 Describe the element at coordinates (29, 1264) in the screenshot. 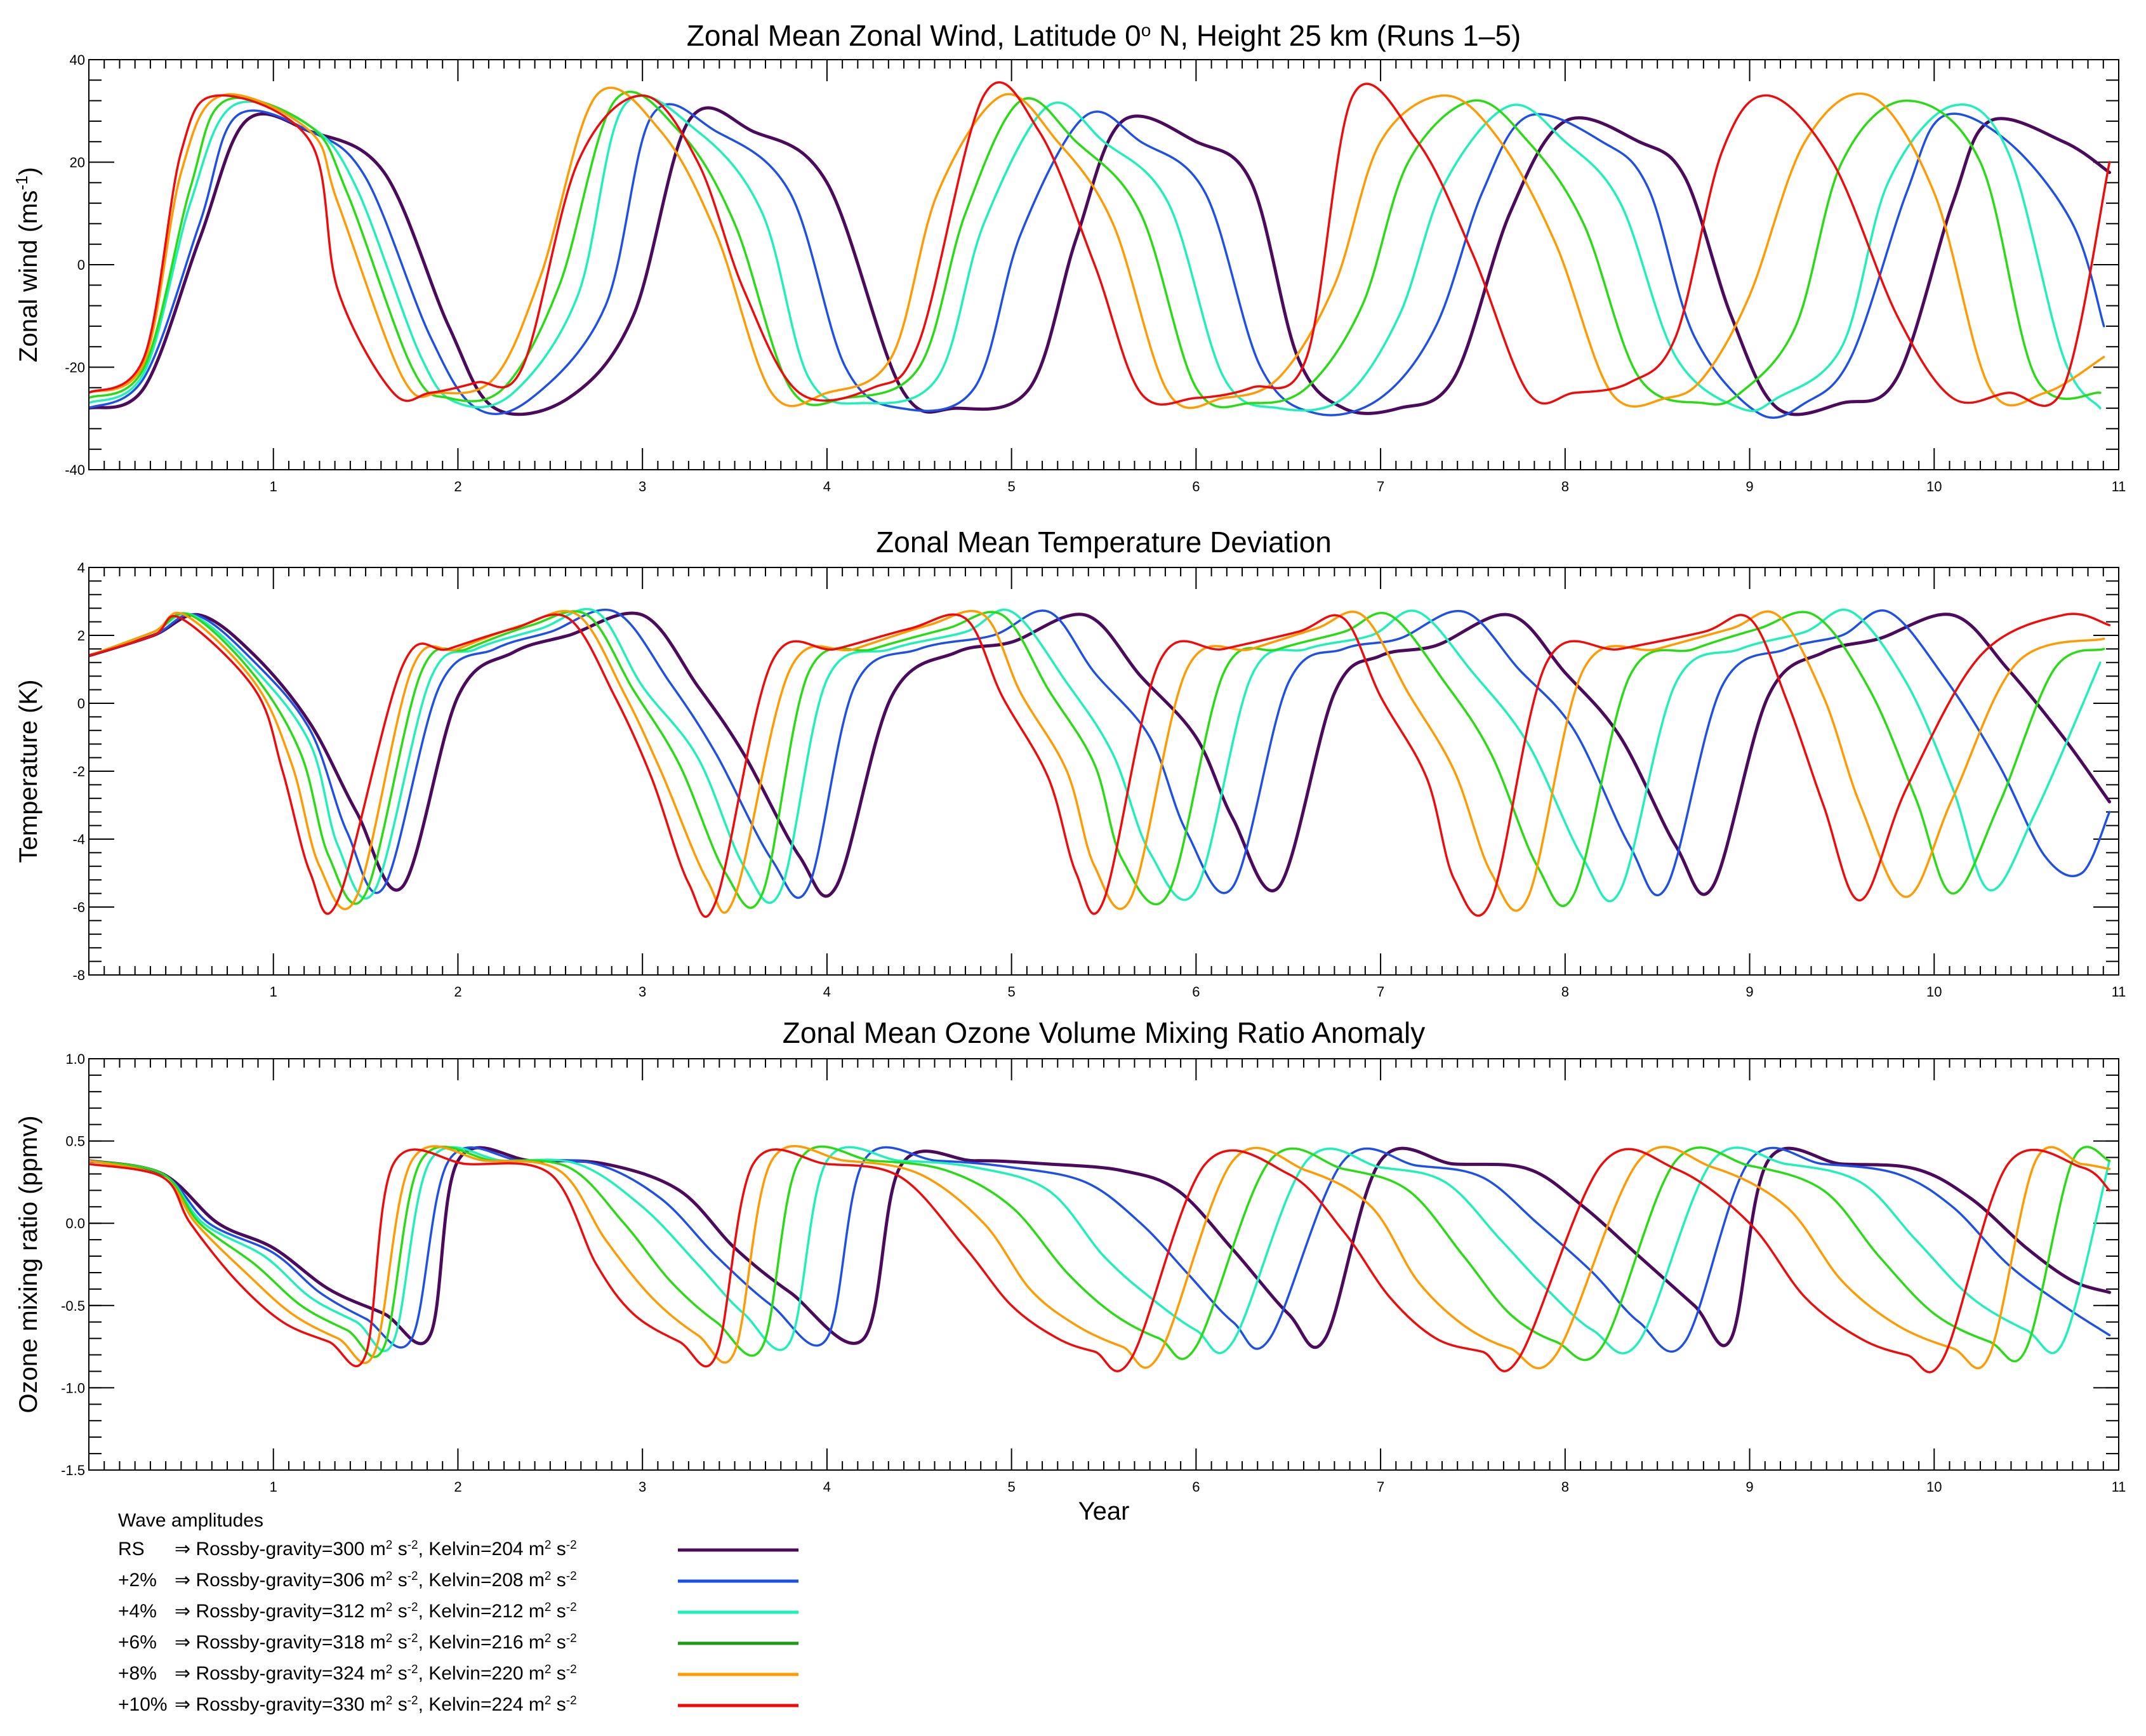

I see `y-axis-label: Ozone mixing ratio (ppmv)` at that location.